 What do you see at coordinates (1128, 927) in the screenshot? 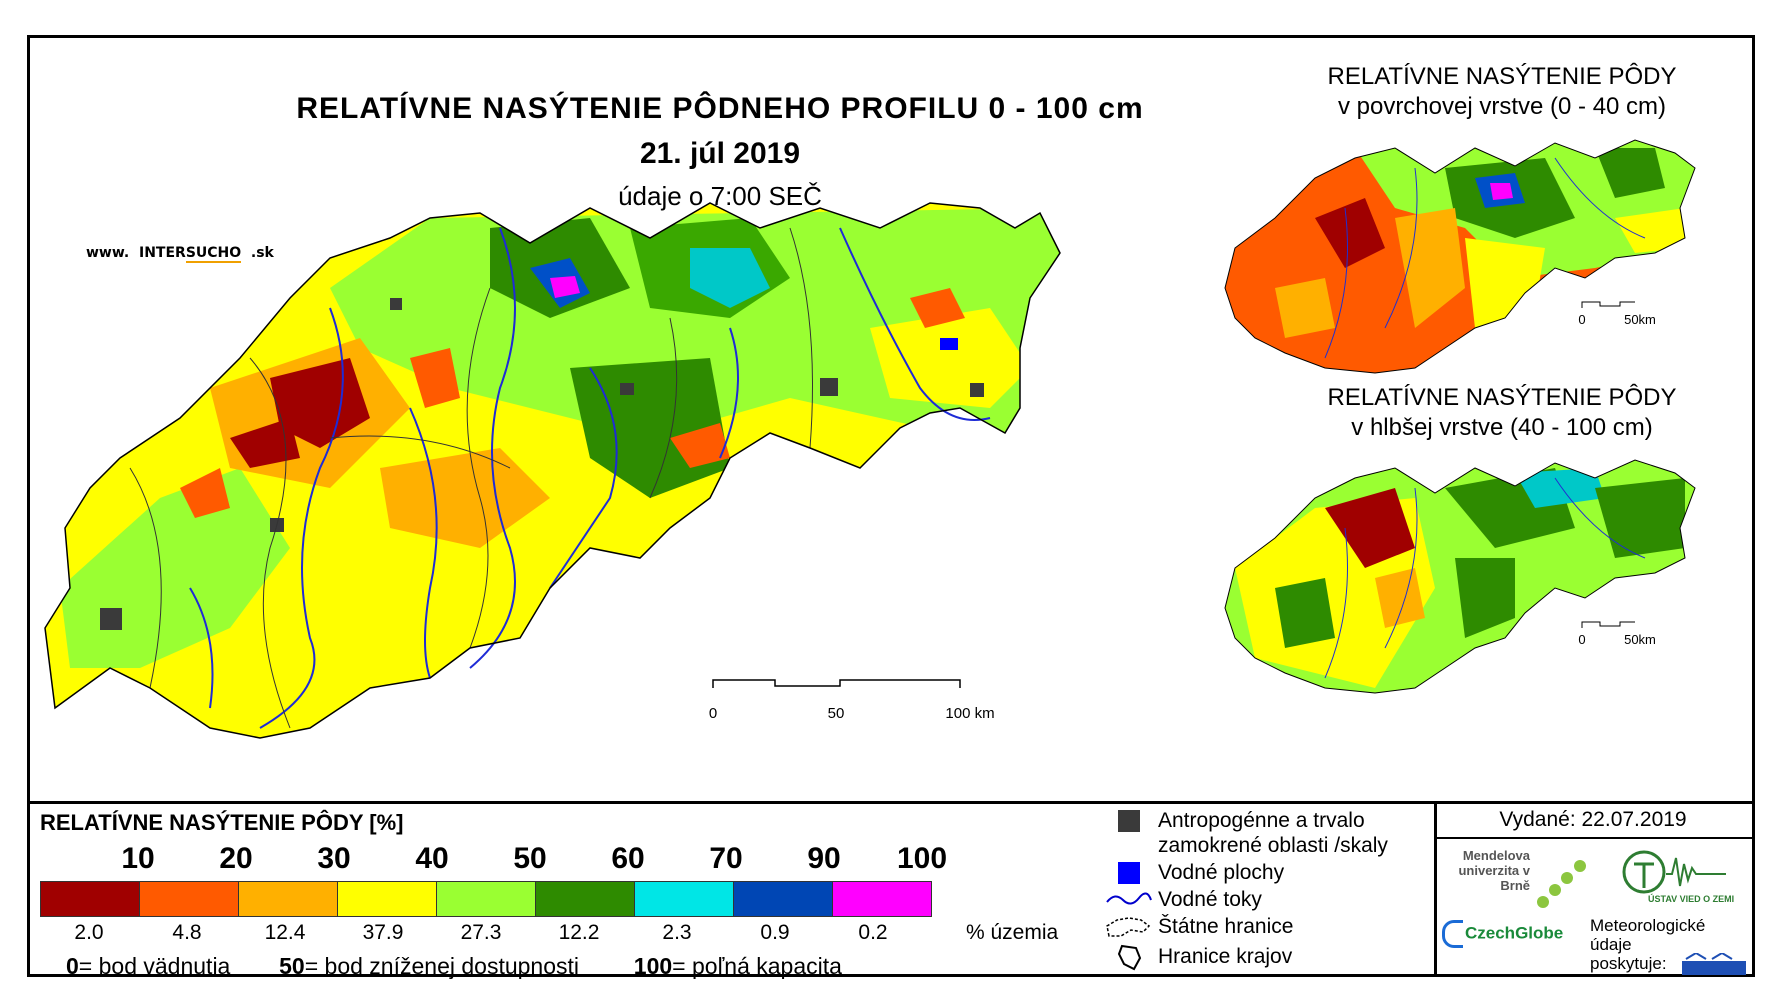
I see `border-outline-icon` at bounding box center [1128, 927].